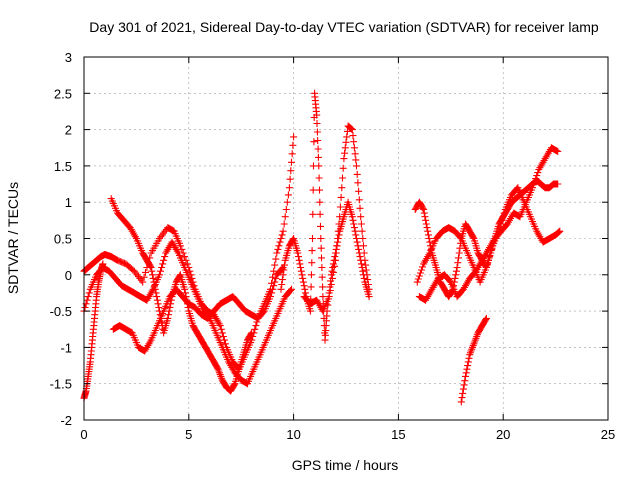 This screenshot has height=480, width=640. What do you see at coordinates (68, 57) in the screenshot?
I see `y-tick-label: 3` at bounding box center [68, 57].